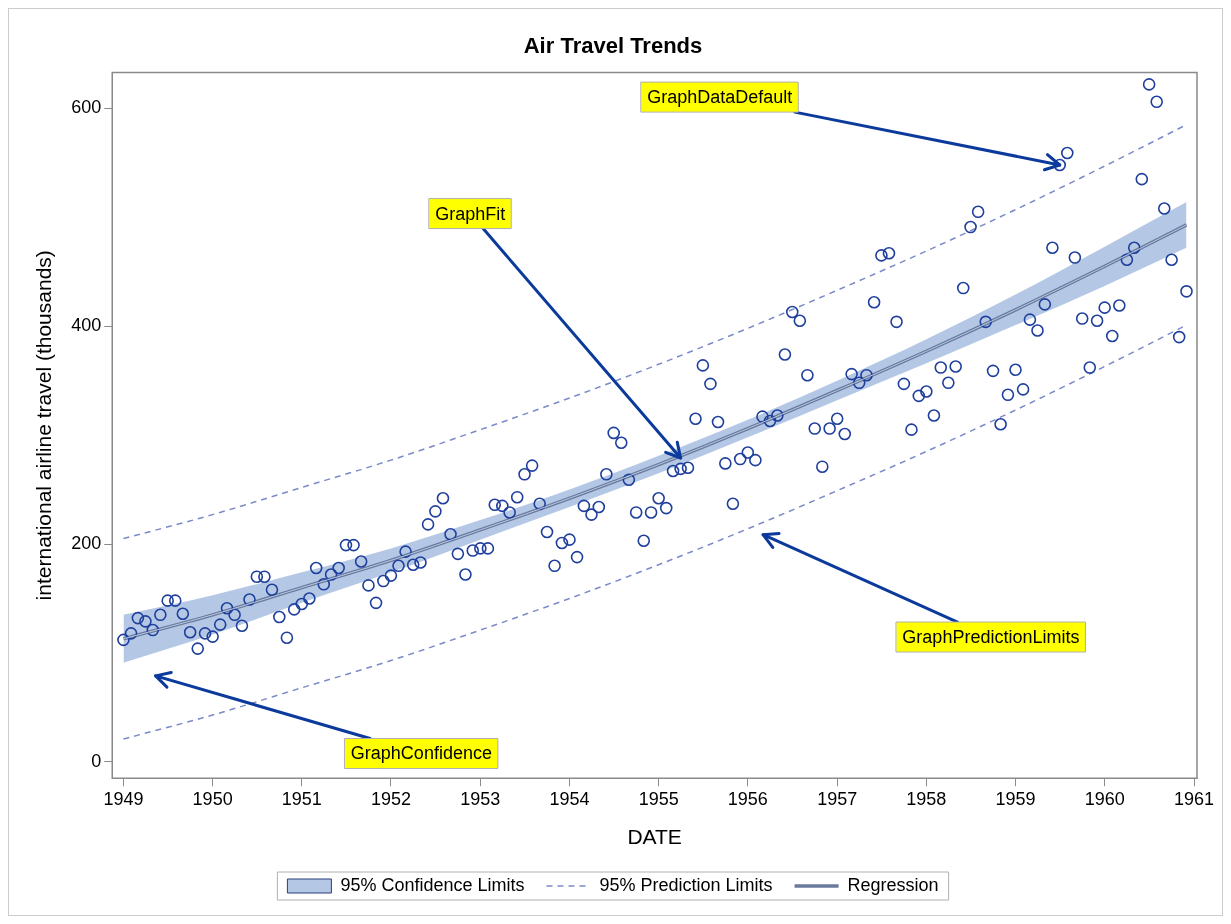 The image size is (1231, 924). I want to click on x-tick-label: 1961, so click(1194, 798).